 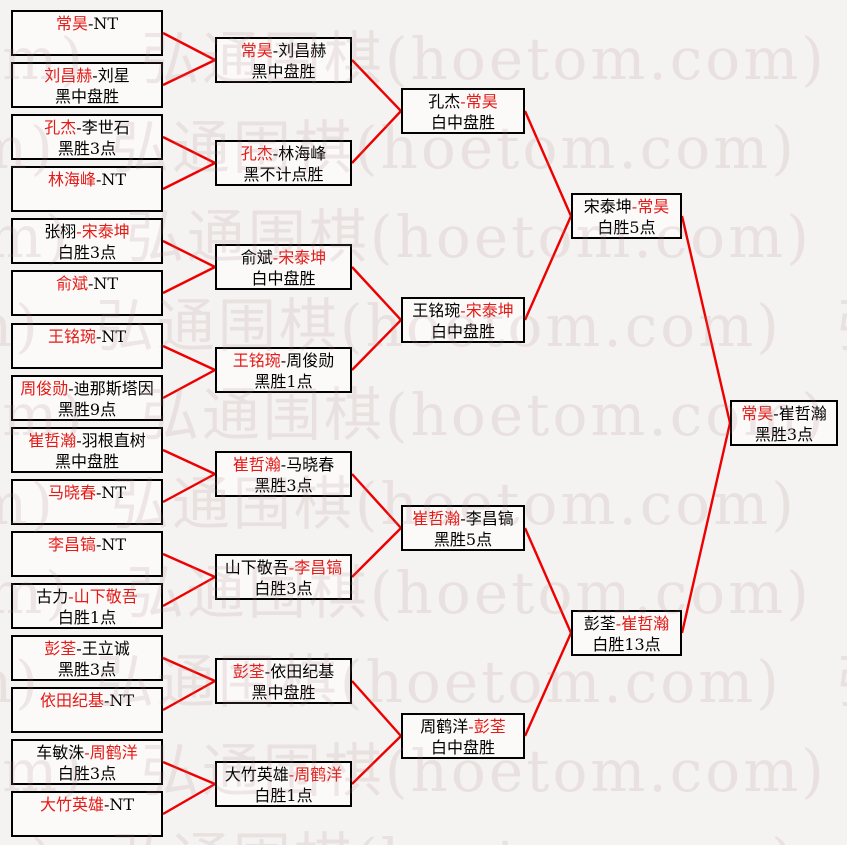 I want to click on match-pairing: 李昌镐-NT, so click(x=87, y=544).